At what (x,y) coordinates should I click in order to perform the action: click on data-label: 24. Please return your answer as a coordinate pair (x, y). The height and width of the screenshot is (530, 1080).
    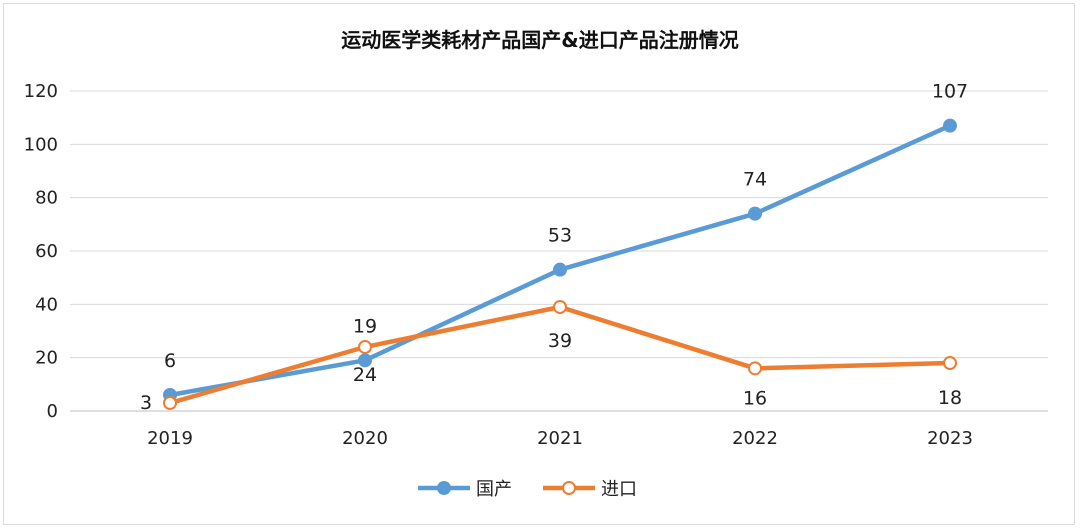
    Looking at the image, I should click on (365, 375).